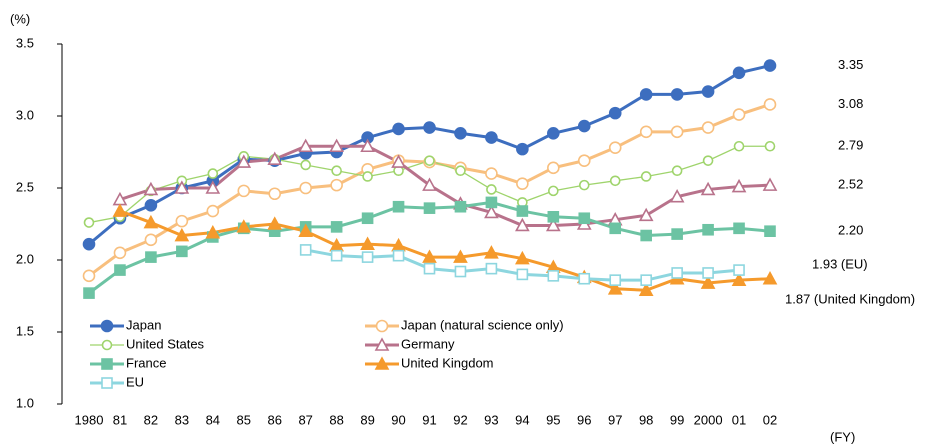 The image size is (952, 448). What do you see at coordinates (213, 419) in the screenshot?
I see `x-tick-label: 84` at bounding box center [213, 419].